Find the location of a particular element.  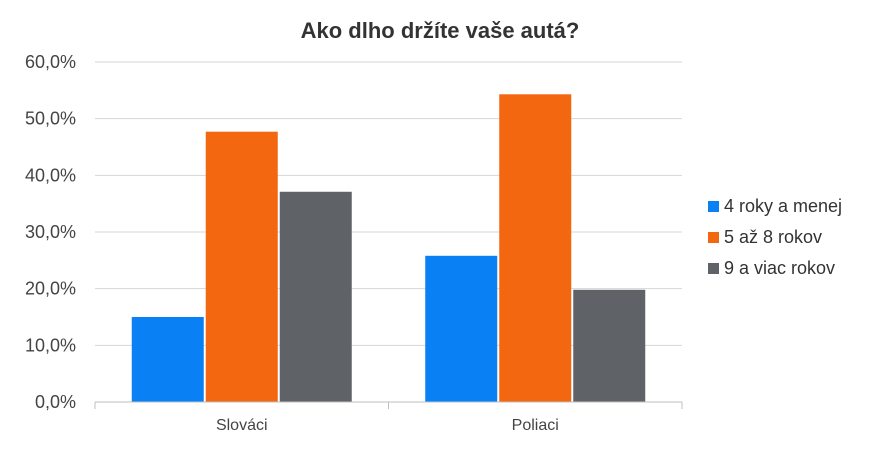

y-tick-label: 40,0% is located at coordinates (50, 175).